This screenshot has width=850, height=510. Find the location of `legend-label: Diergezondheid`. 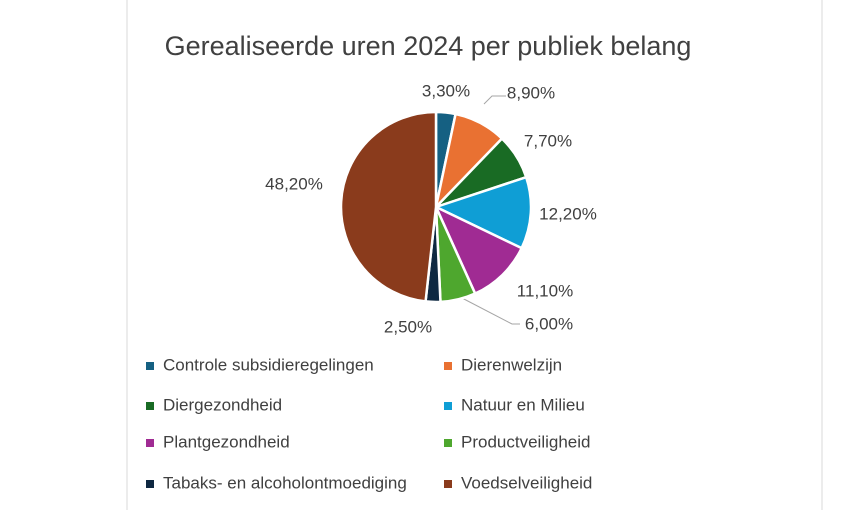

legend-label: Diergezondheid is located at coordinates (222, 404).